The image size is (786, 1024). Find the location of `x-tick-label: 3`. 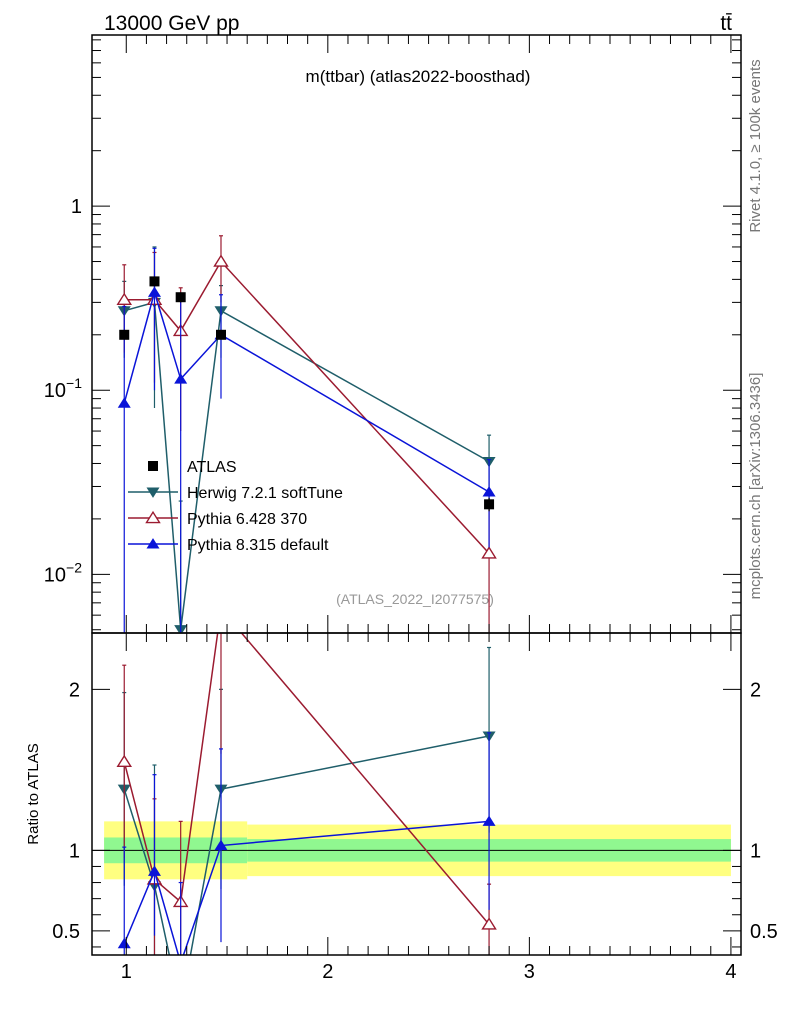

x-tick-label: 3 is located at coordinates (529, 972).